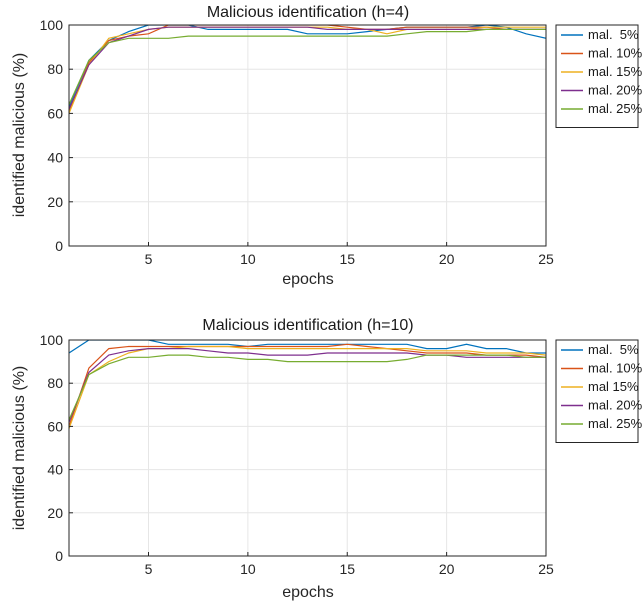  I want to click on chart-2-legend-entry: mal. 10%, so click(615, 368).